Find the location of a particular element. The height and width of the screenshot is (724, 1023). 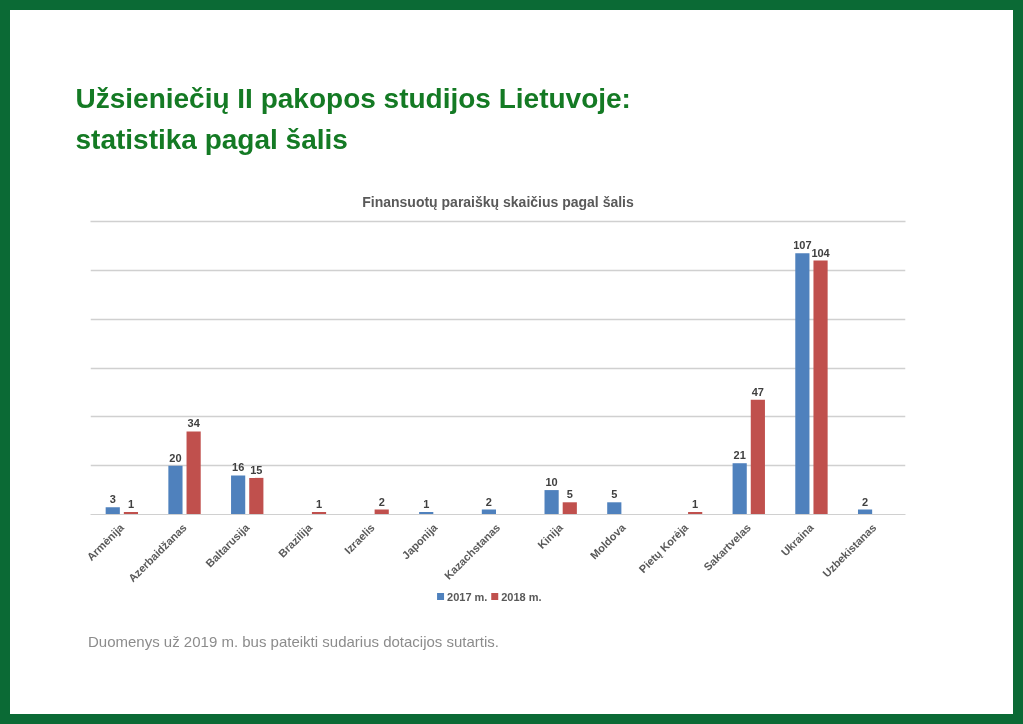

data-label: 47 is located at coordinates (757, 391).